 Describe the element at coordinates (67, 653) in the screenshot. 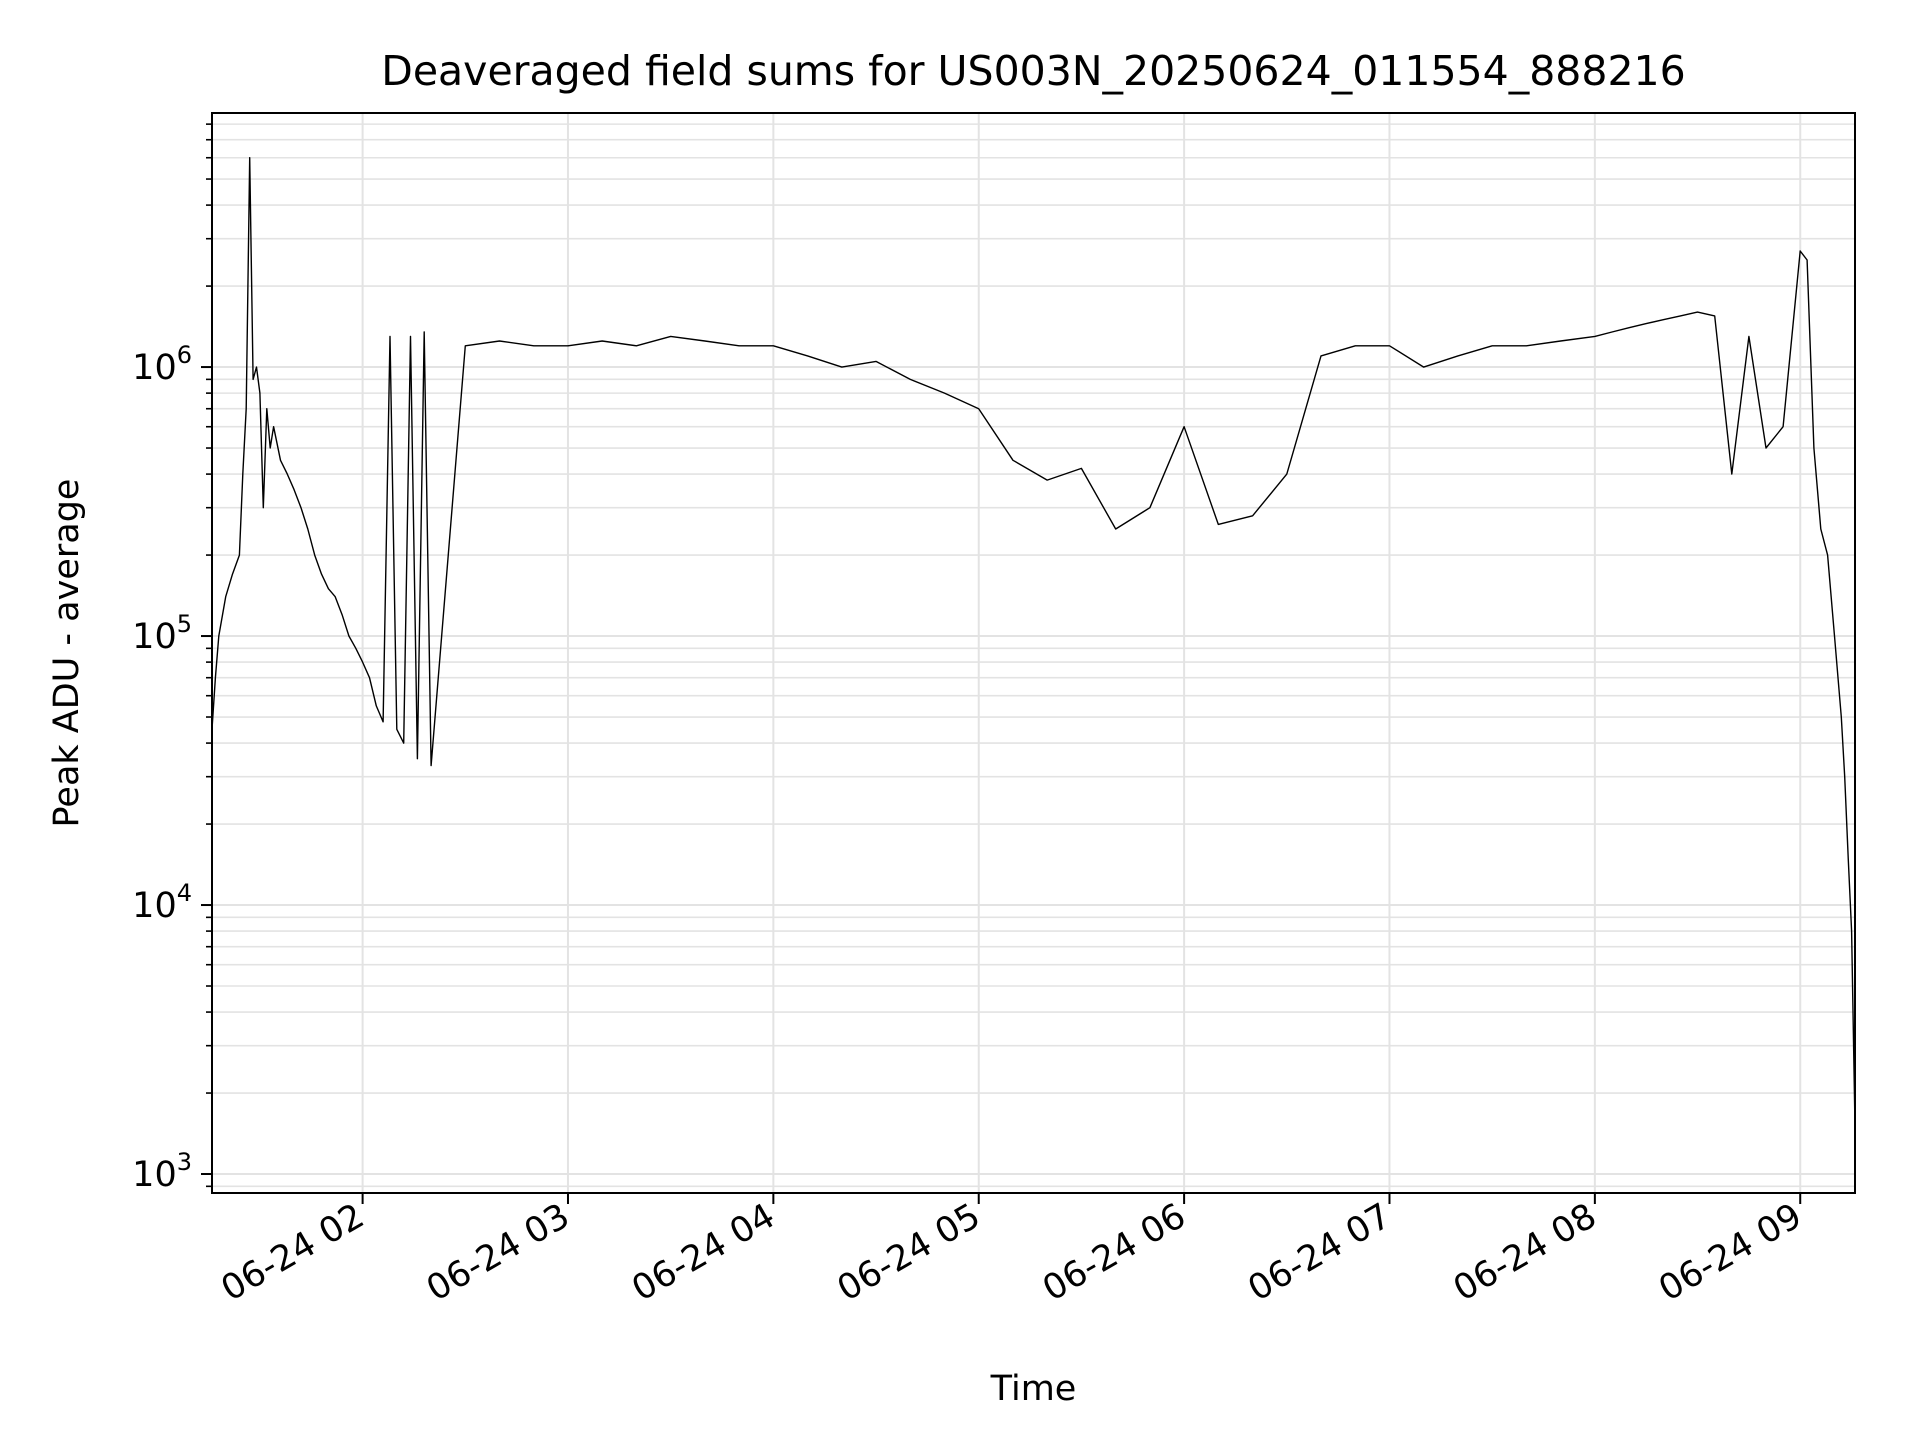

I see `y-axis-label: Peak ADU - average` at that location.